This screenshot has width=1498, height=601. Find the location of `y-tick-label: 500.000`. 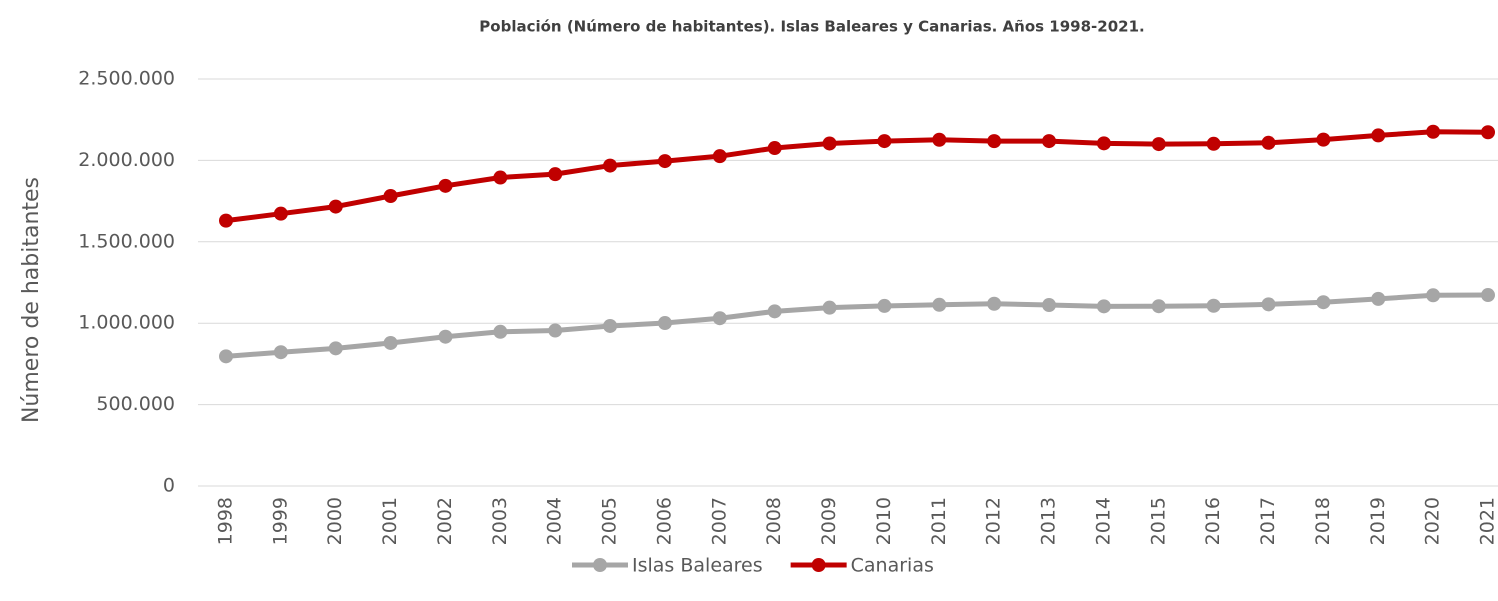

y-tick-label: 500.000 is located at coordinates (135, 404).